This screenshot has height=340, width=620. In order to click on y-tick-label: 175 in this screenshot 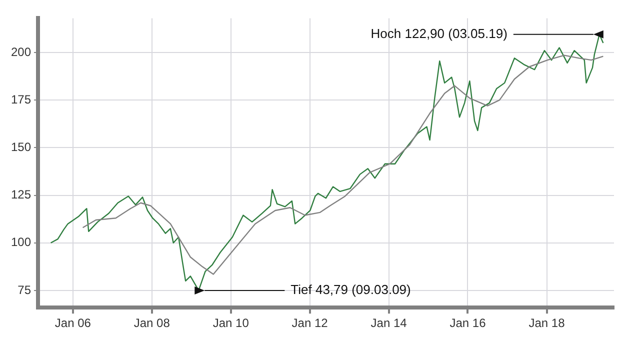, I will do `click(21, 99)`.